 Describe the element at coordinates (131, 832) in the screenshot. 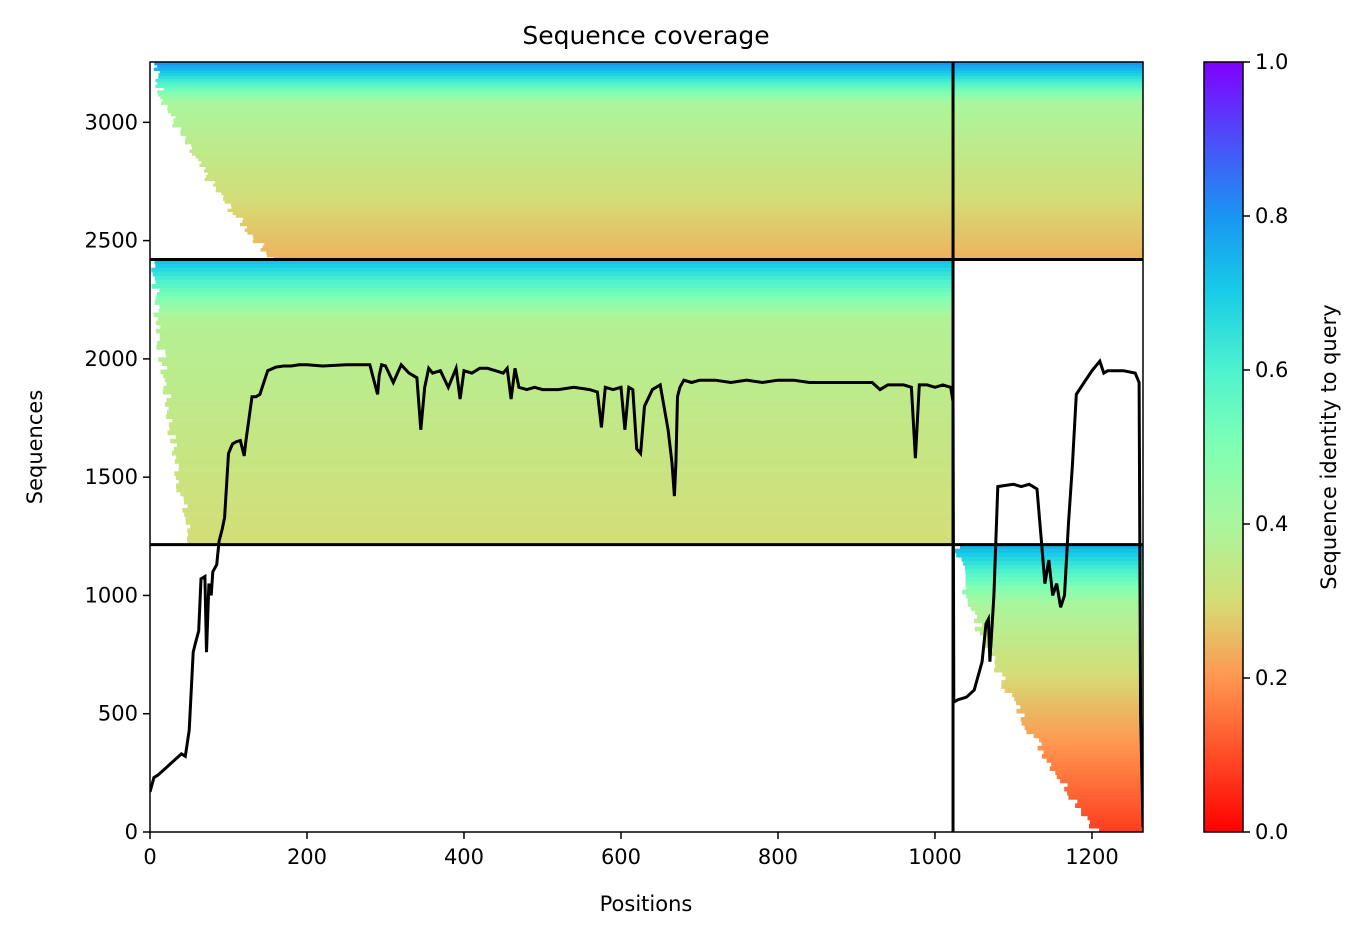

I see `y-tick-label: 0` at that location.